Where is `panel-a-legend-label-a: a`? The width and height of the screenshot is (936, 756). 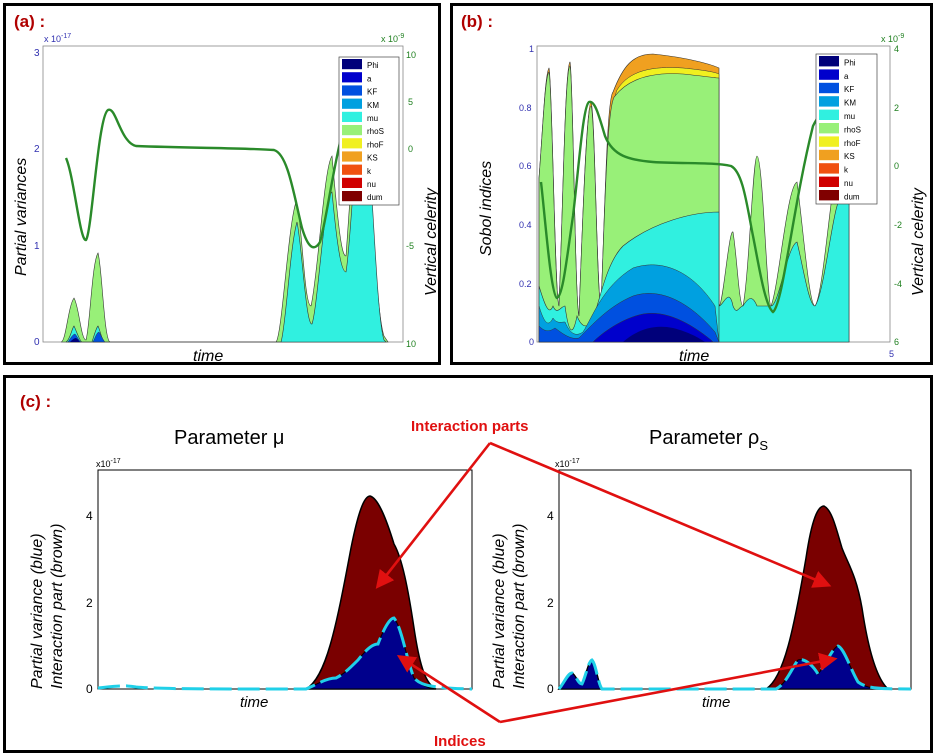 panel-a-legend-label-a: a is located at coordinates (369, 78).